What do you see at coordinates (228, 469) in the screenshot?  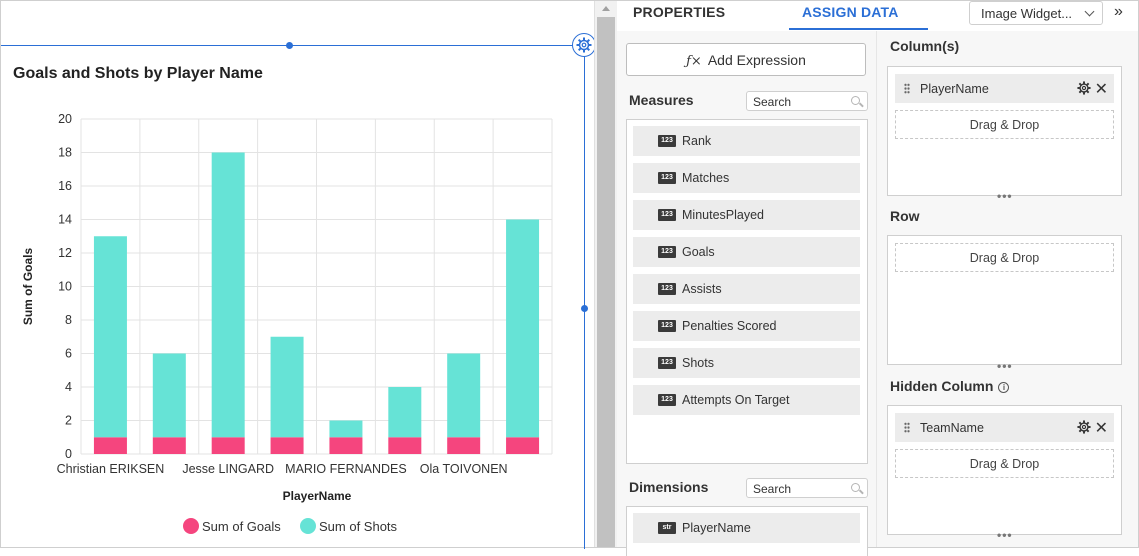 I see `x-tick-label: Jesse LINGARD` at bounding box center [228, 469].